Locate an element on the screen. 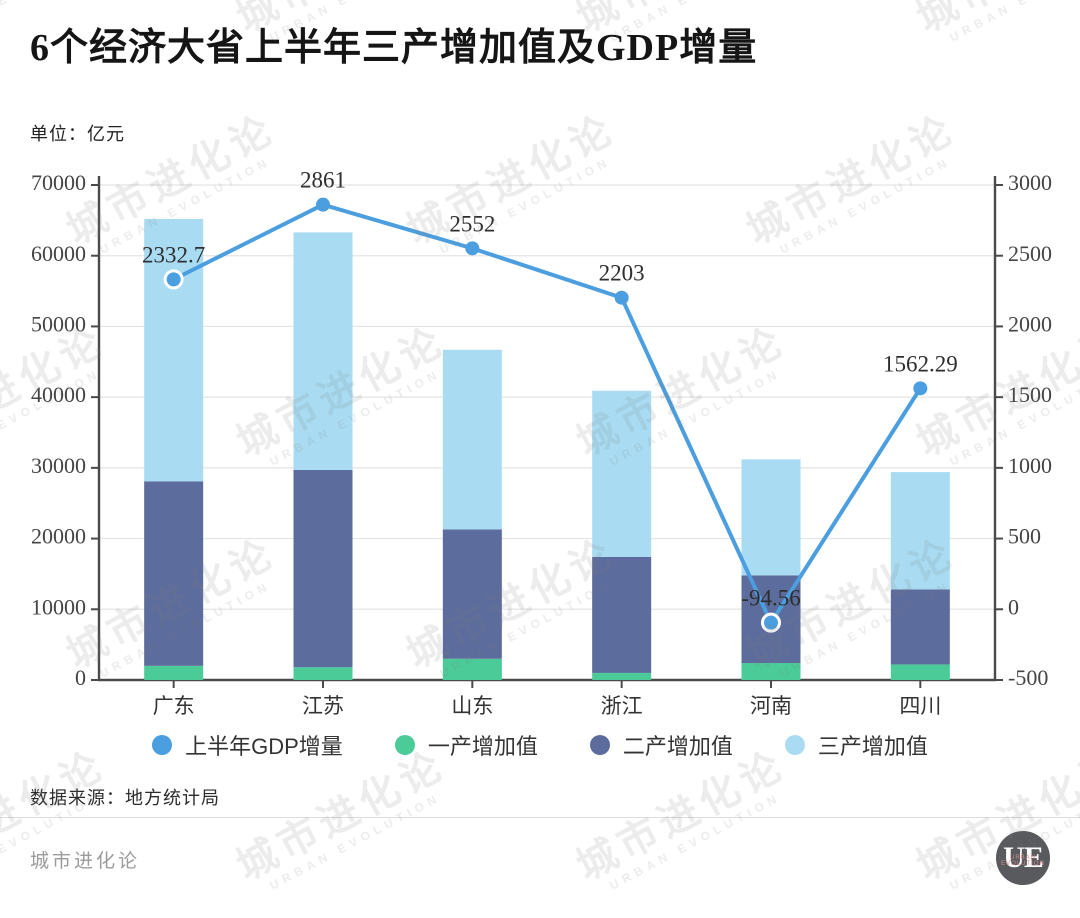  legend-item: 三产增加值 is located at coordinates (856, 745).